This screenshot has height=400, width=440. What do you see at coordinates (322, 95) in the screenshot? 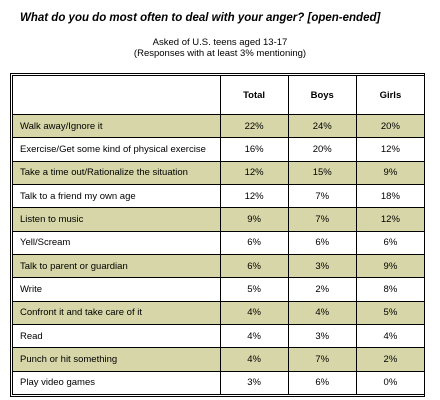
I see `column-header-boys: Boys` at bounding box center [322, 95].